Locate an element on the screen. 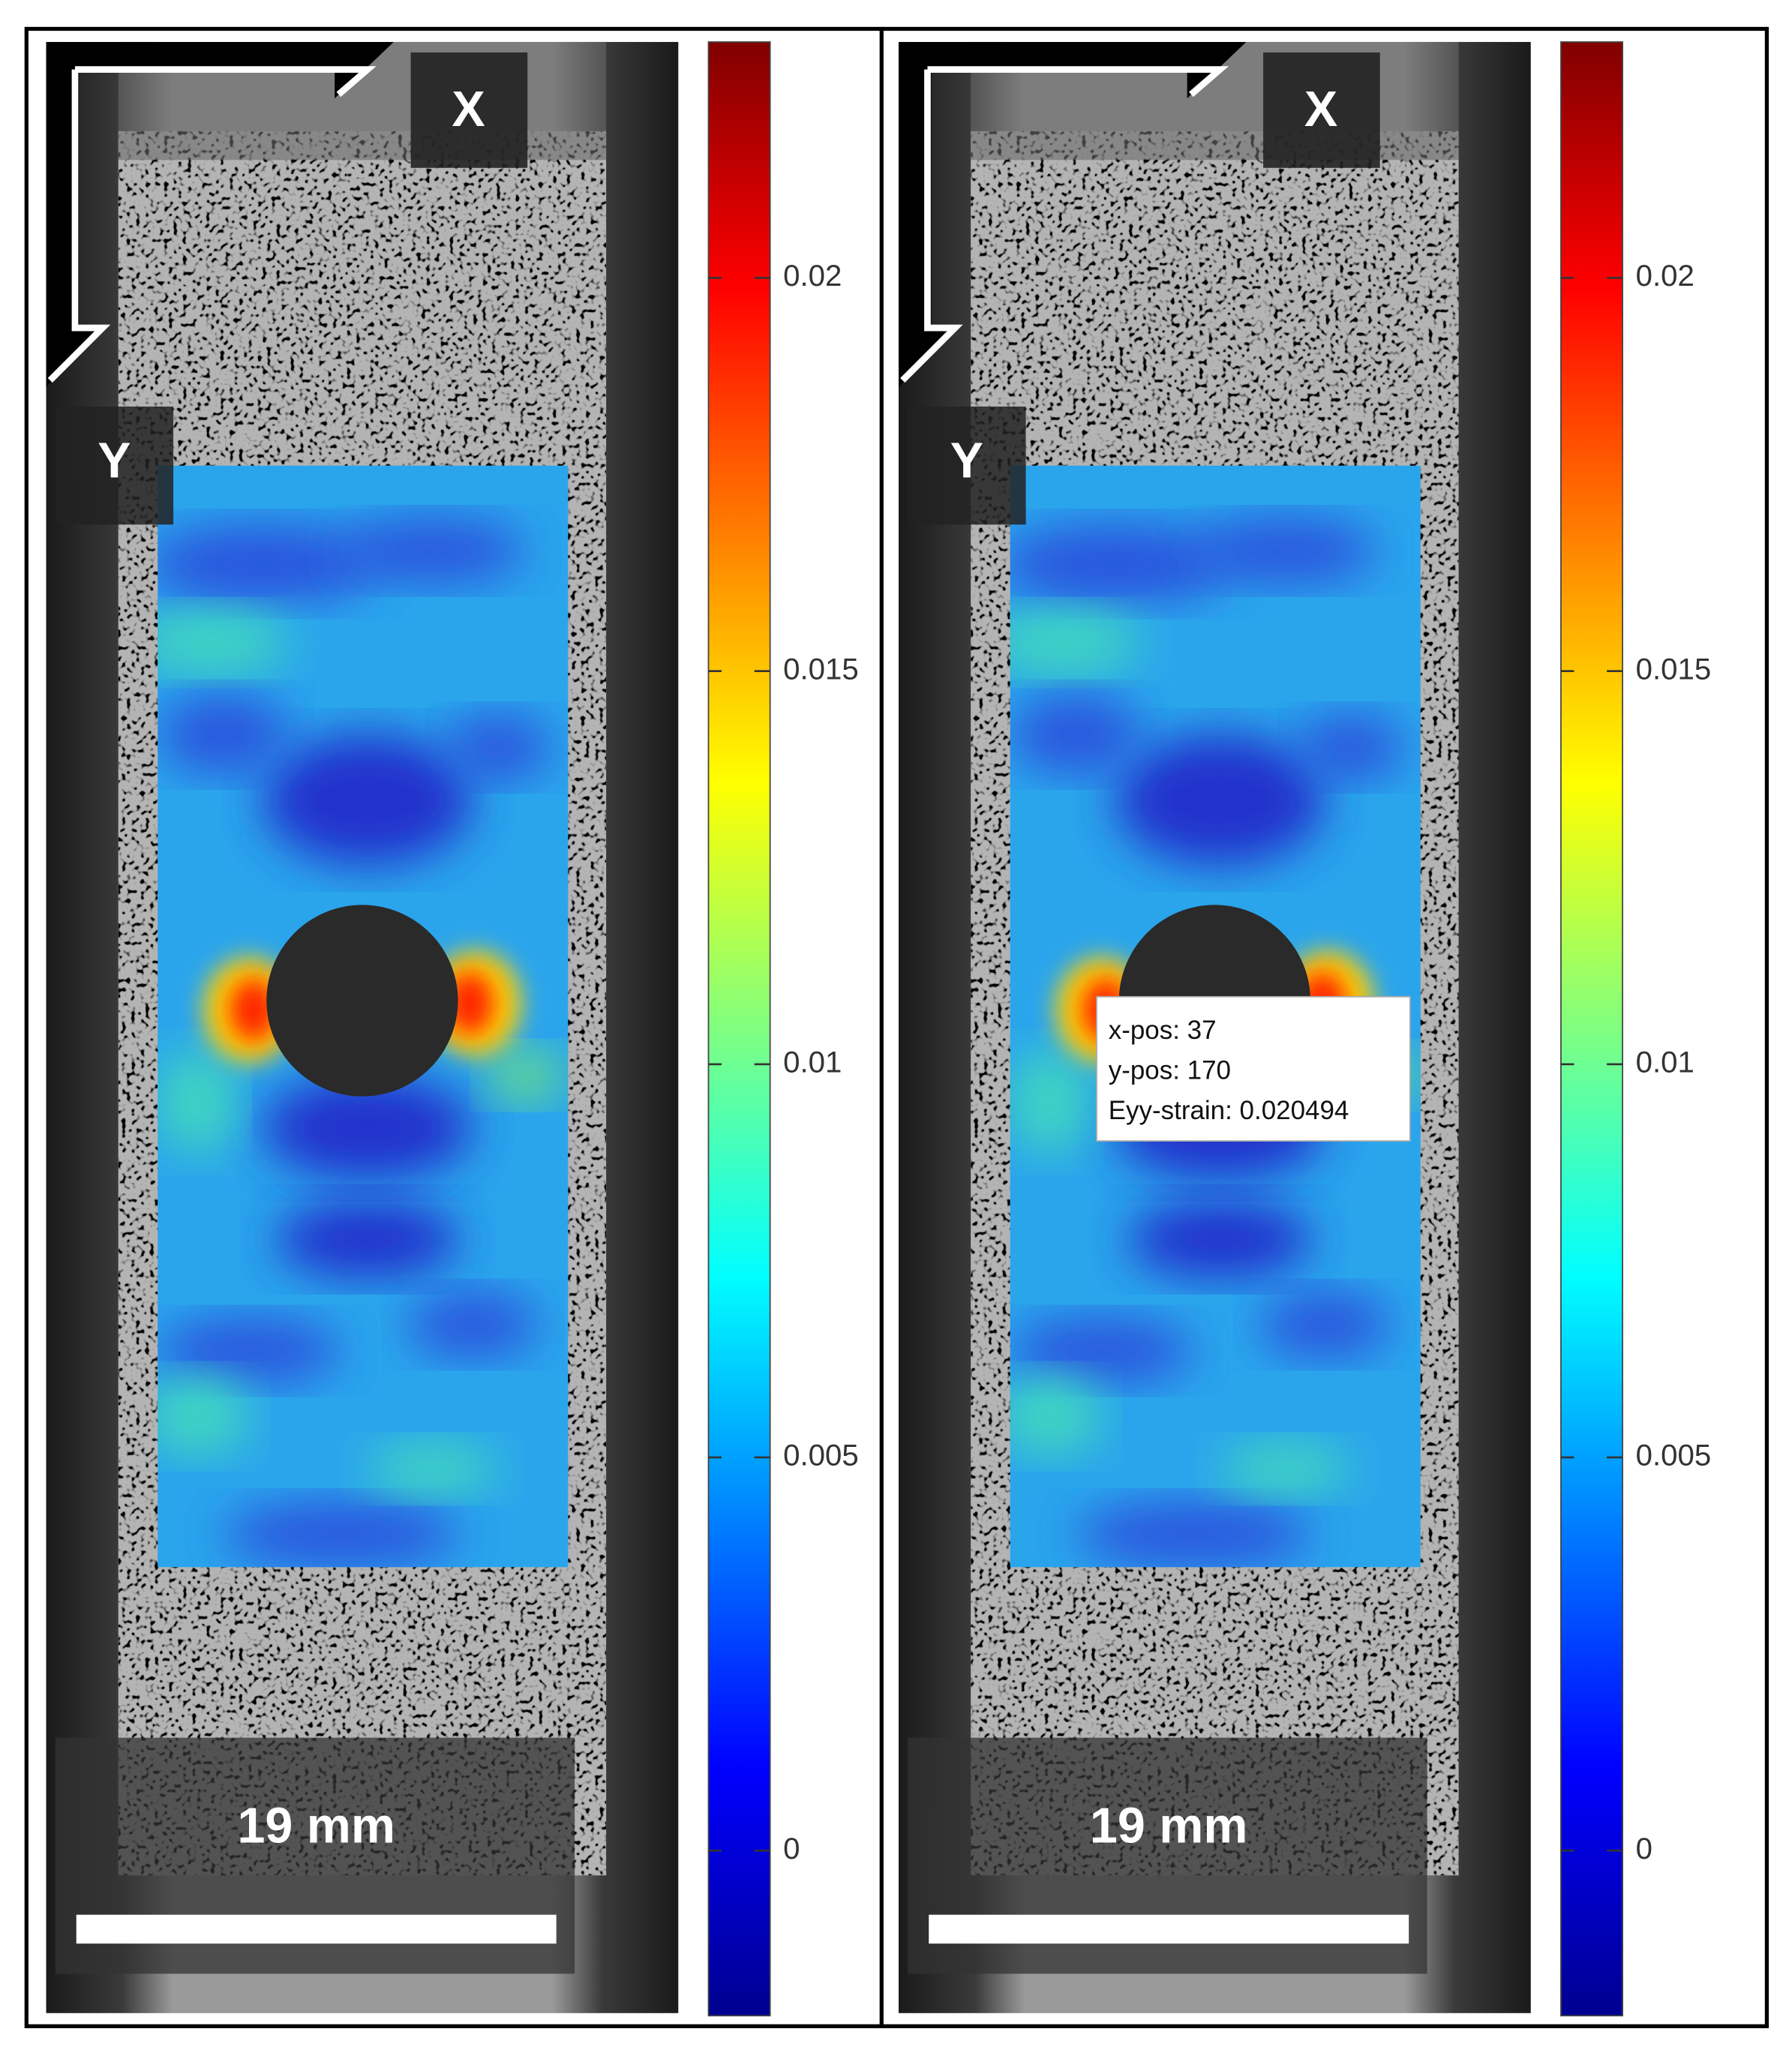 Image resolution: width=1792 pixels, height=2059 pixels. data-tip-line: x-pos: 37 is located at coordinates (1163, 1030).